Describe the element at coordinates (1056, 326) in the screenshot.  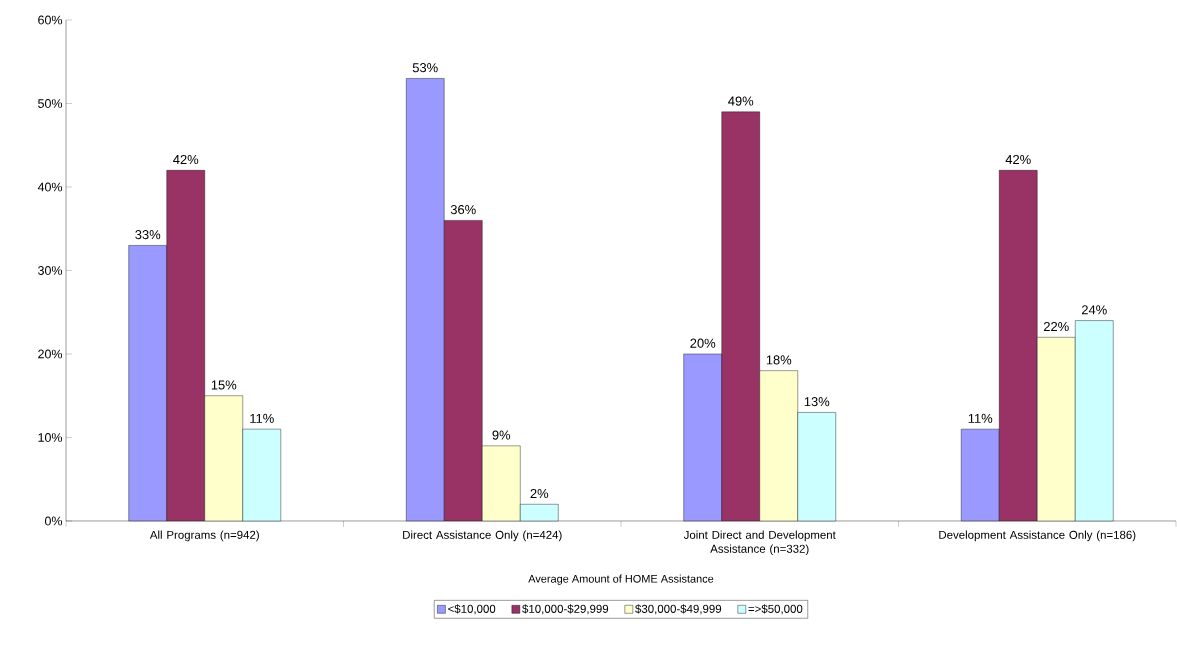
I see `data-label: 22%` at that location.